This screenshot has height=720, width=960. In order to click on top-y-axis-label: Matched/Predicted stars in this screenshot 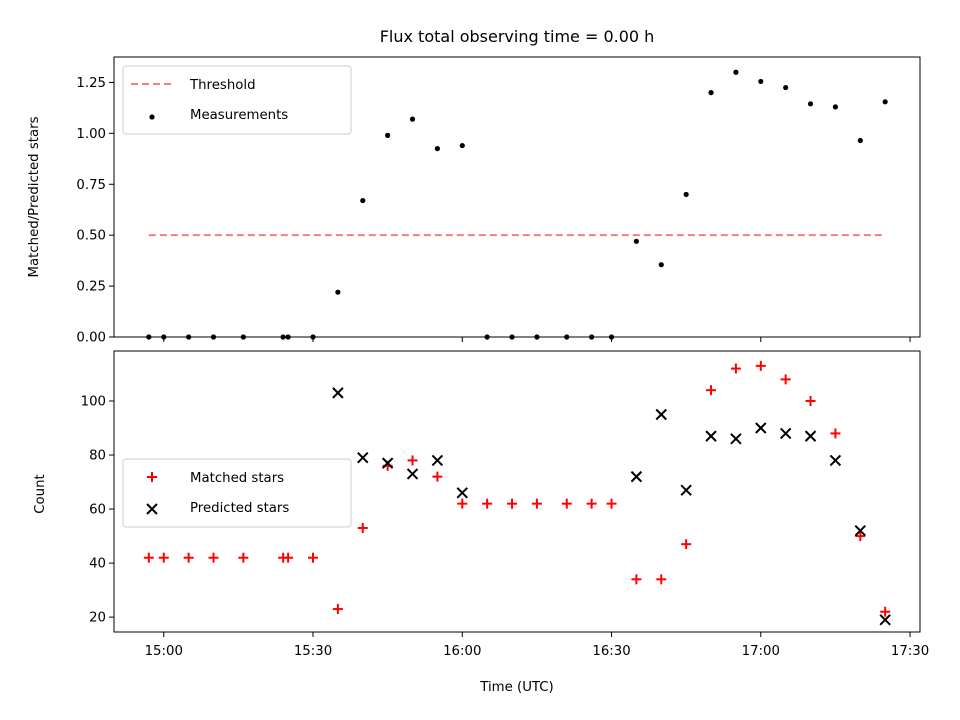, I will do `click(34, 196)`.